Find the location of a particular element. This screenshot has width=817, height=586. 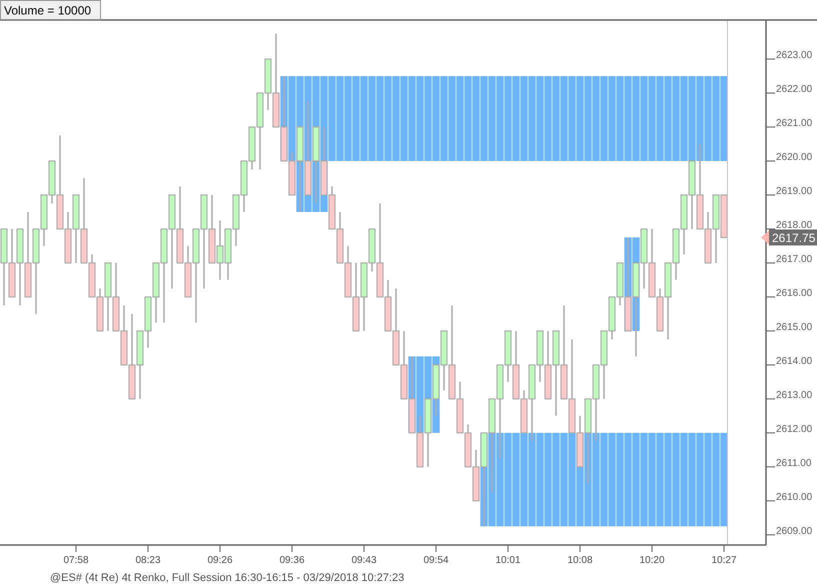

y-tick-label: 2610.00 is located at coordinates (794, 497).